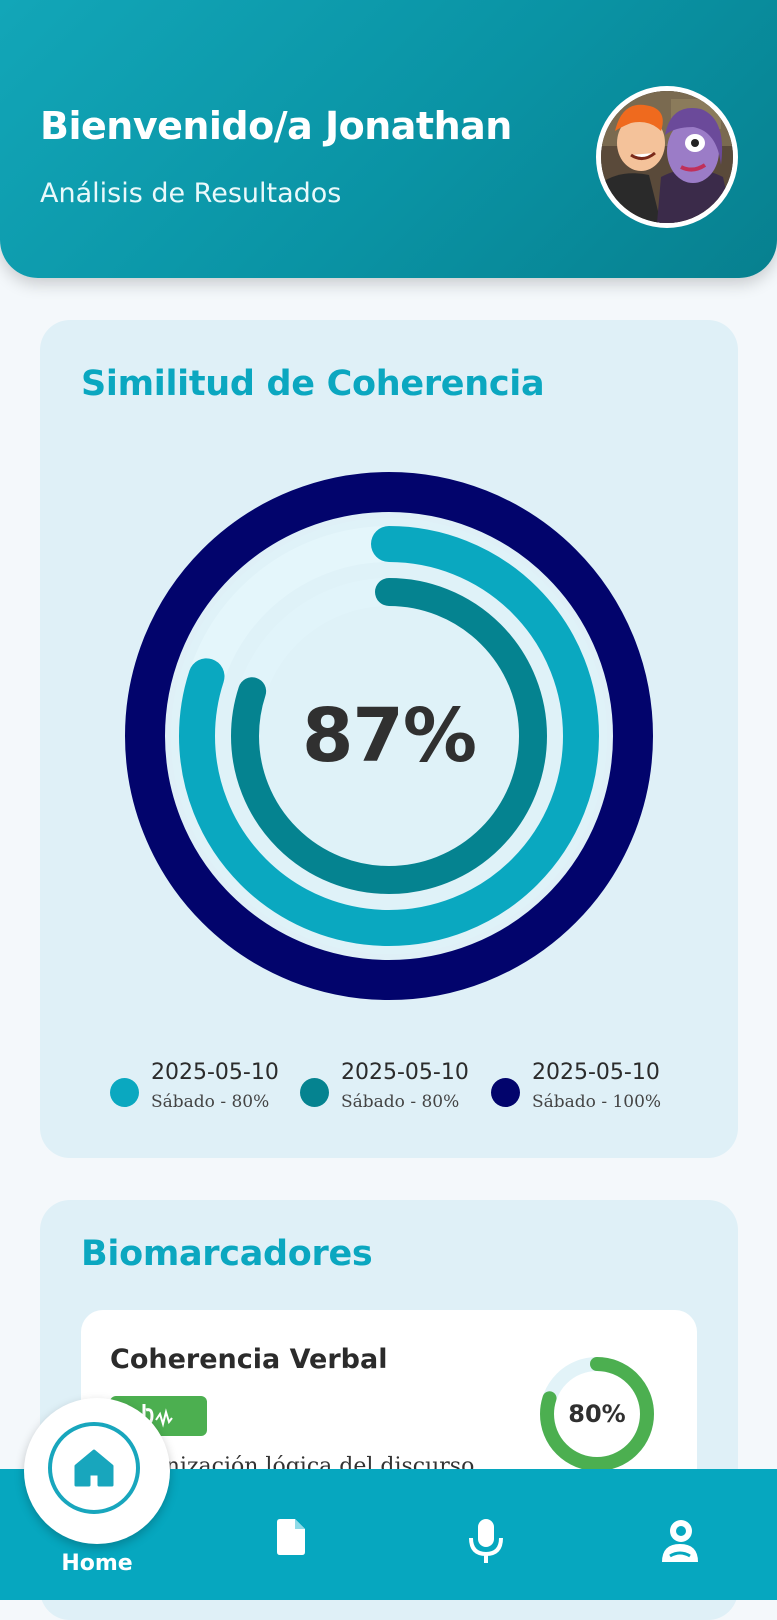 The image size is (777, 1620). What do you see at coordinates (597, 1102) in the screenshot?
I see `legend-detail: Sábado - 100%` at bounding box center [597, 1102].